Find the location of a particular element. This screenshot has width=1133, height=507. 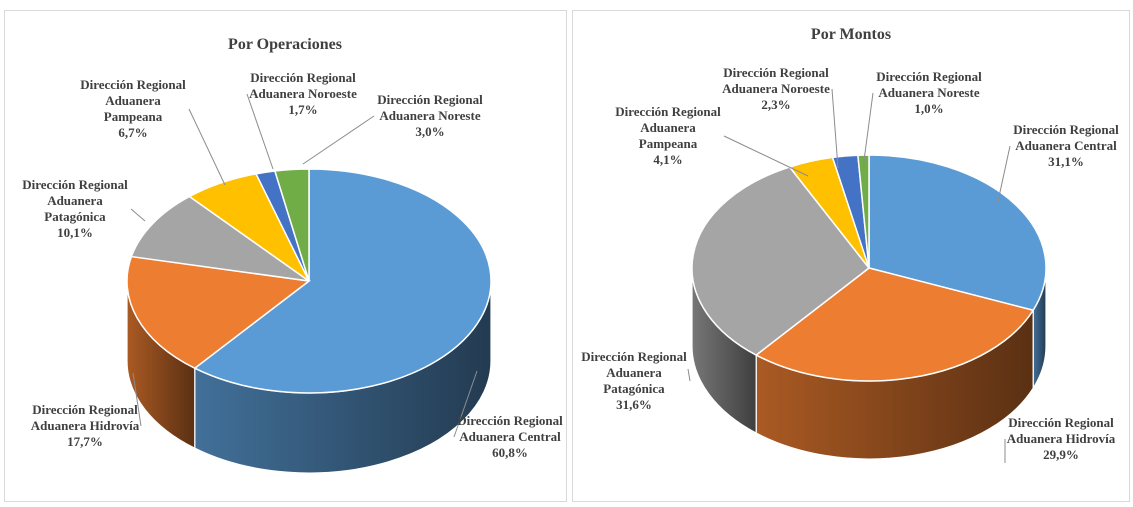

slice-value-label: 4,1% is located at coordinates (667, 159).